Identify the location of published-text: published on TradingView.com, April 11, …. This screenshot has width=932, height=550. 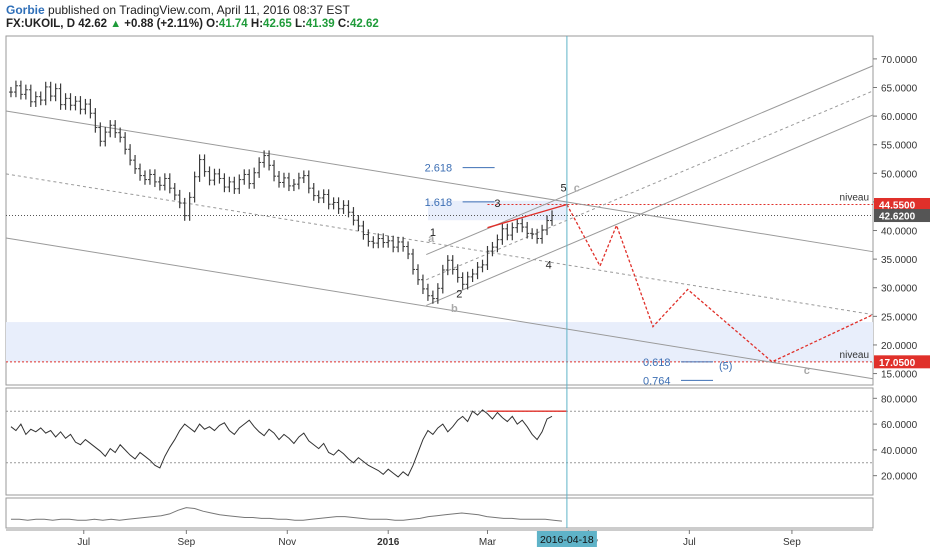
(199, 10).